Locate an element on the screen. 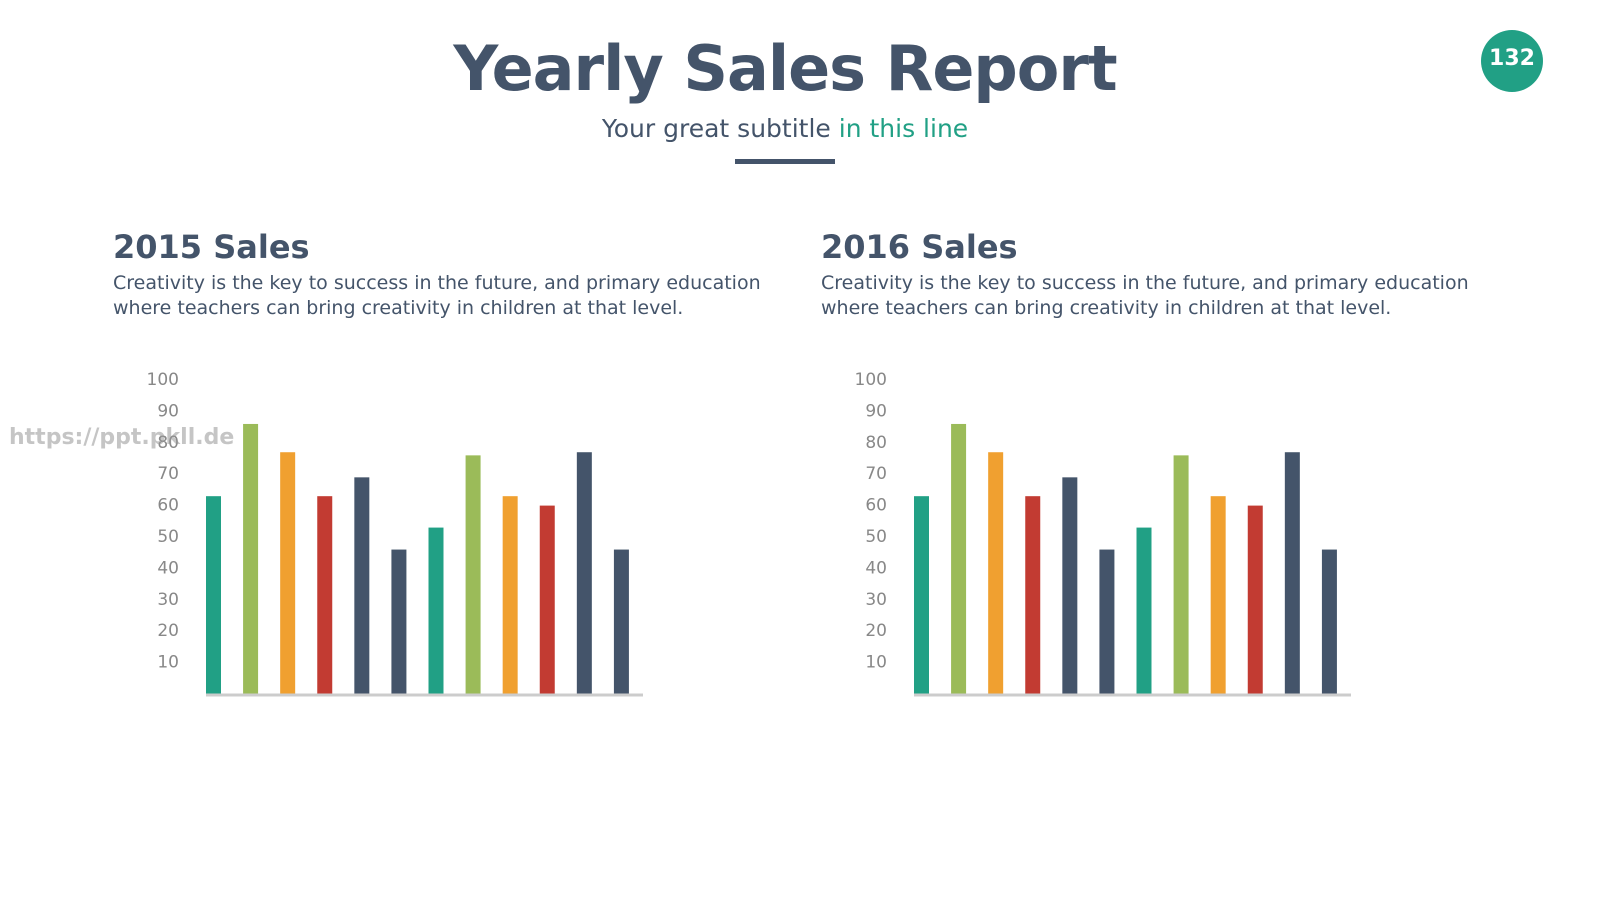 Image resolution: width=1600 pixels, height=900 pixels. subtitle-text: Your great subtitle is located at coordinates (716, 128).